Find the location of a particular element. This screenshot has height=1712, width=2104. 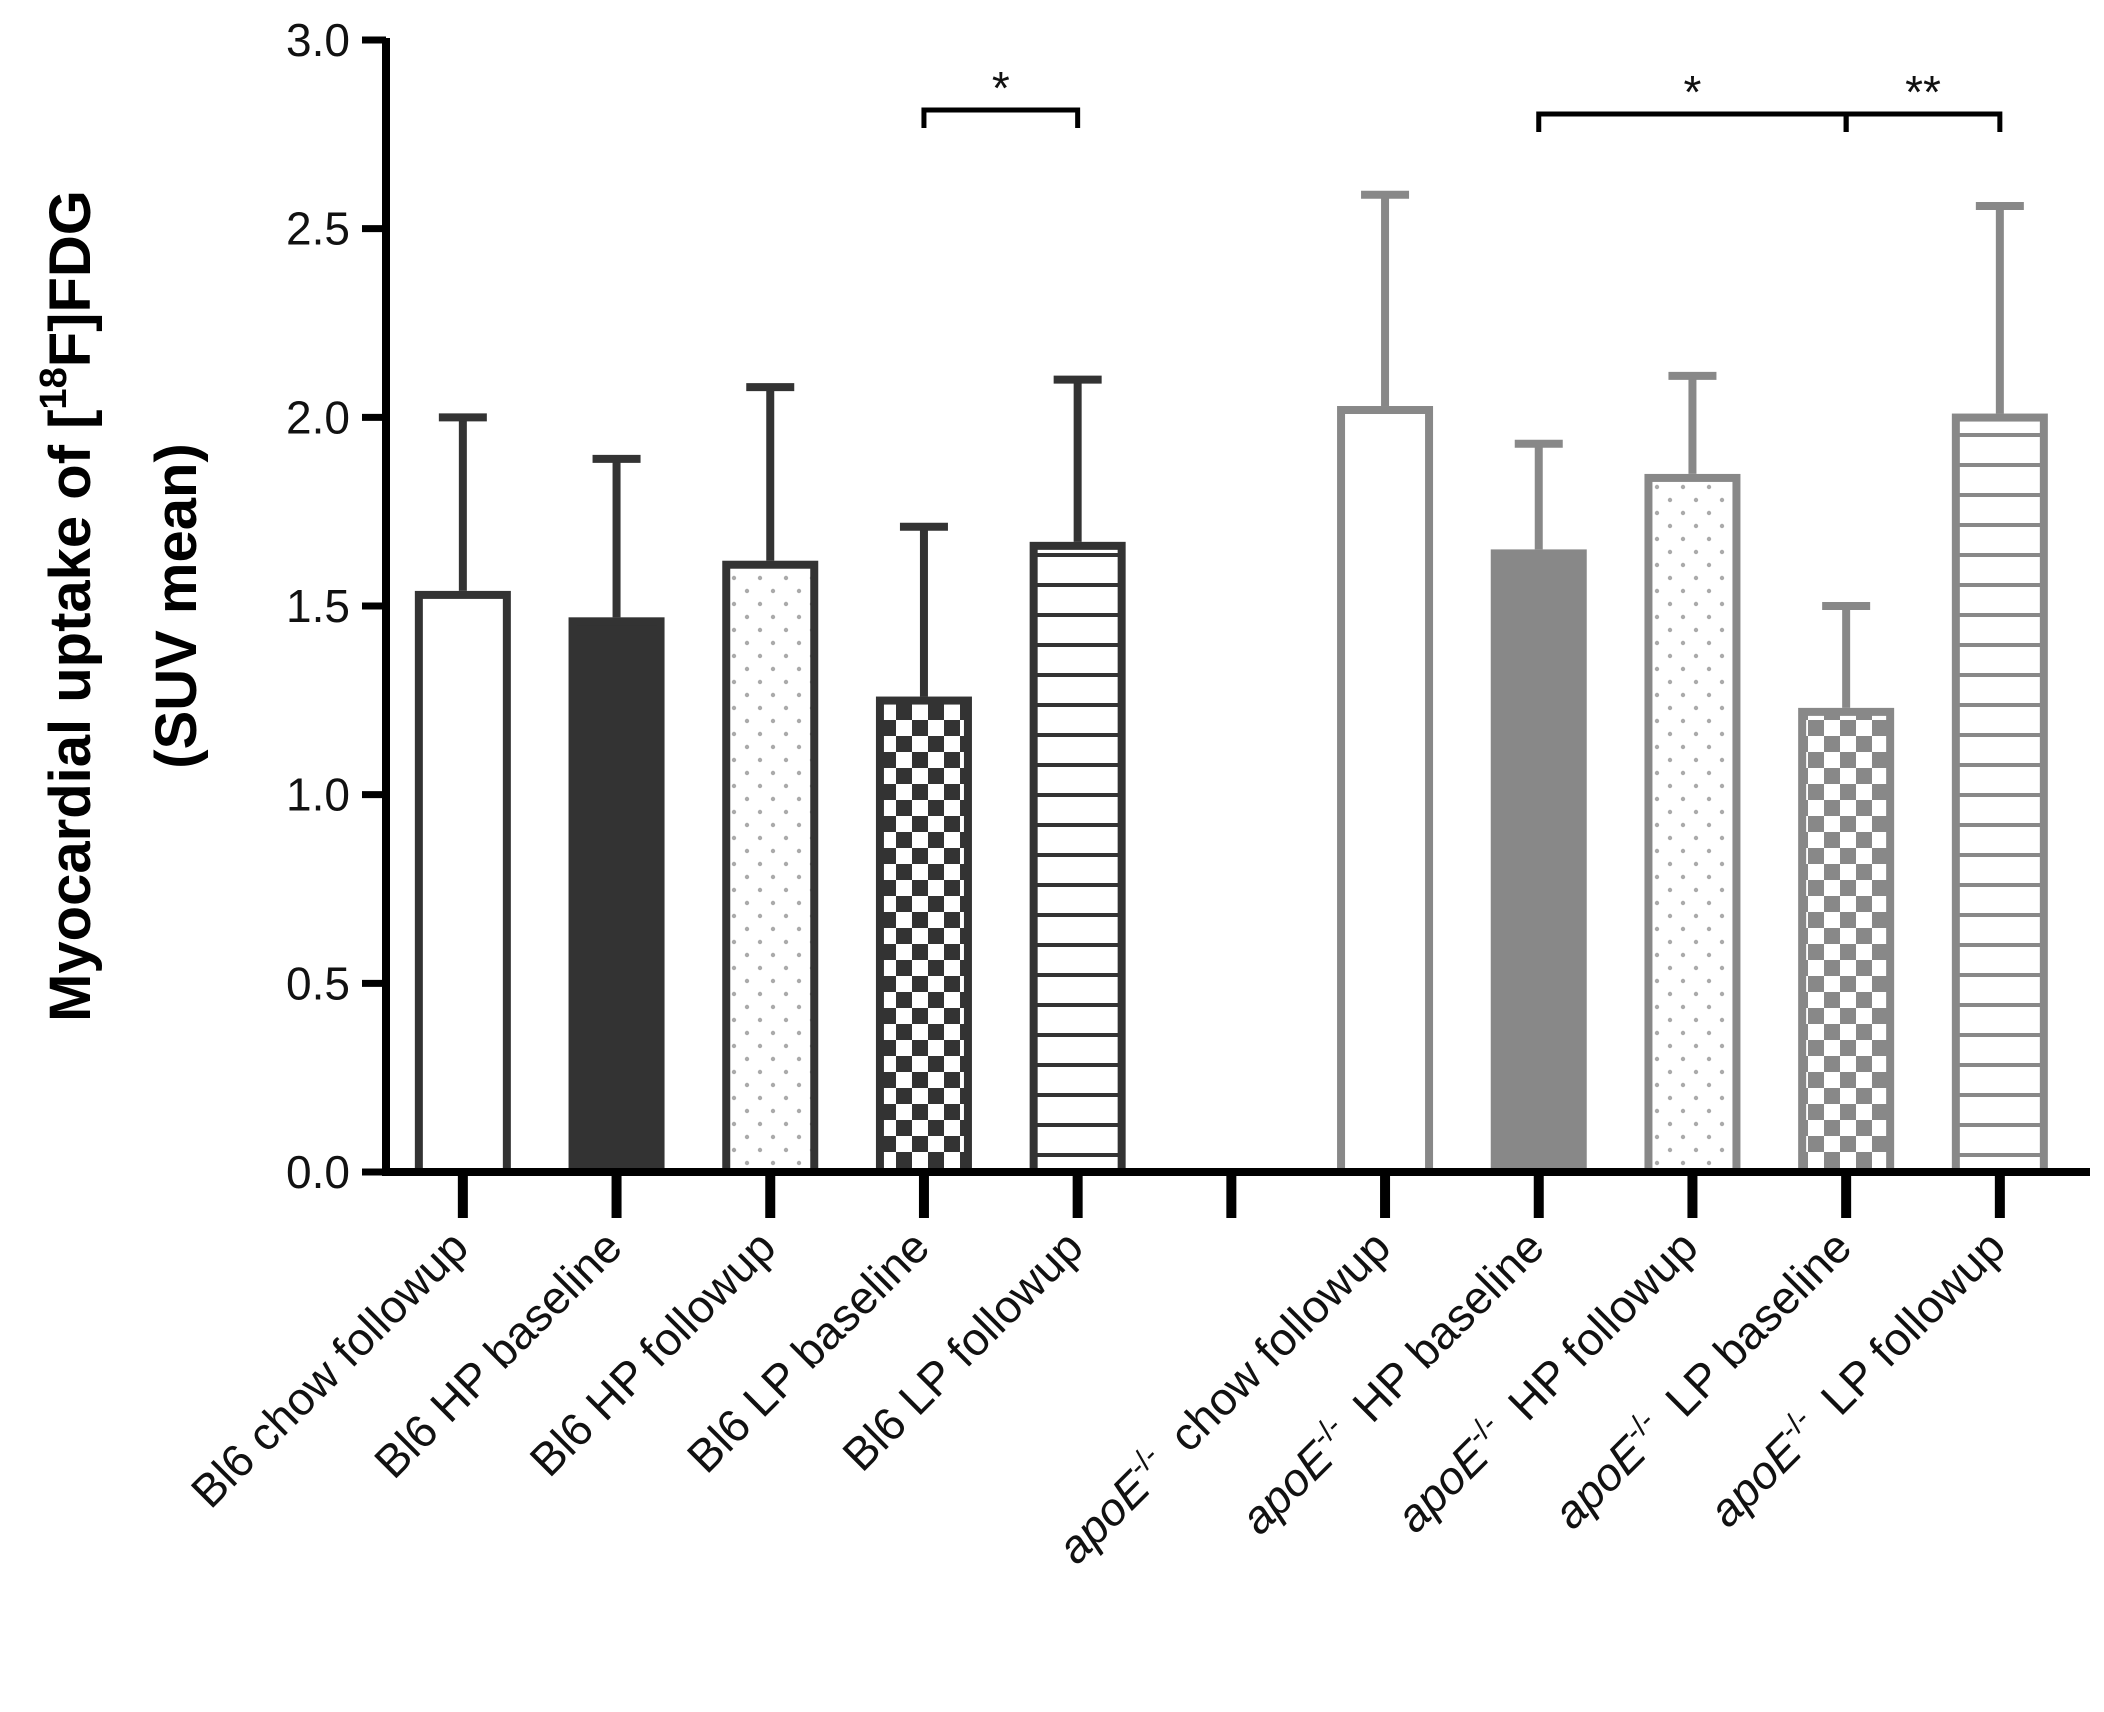

y-tick-label: 2.0 is located at coordinates (318, 417).